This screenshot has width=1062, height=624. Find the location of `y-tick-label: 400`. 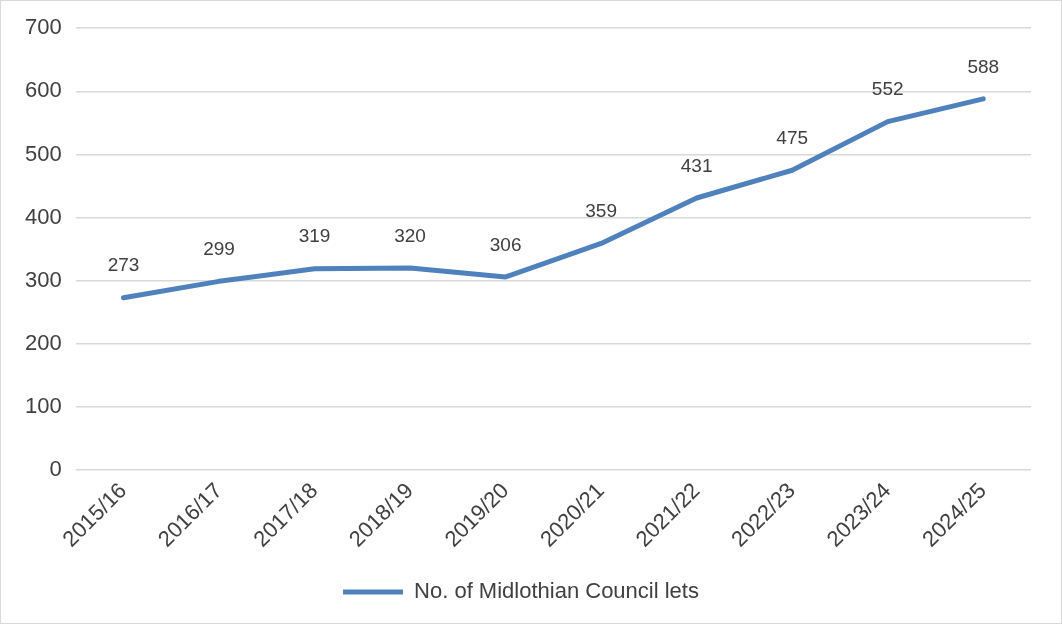

y-tick-label: 400 is located at coordinates (43, 216).